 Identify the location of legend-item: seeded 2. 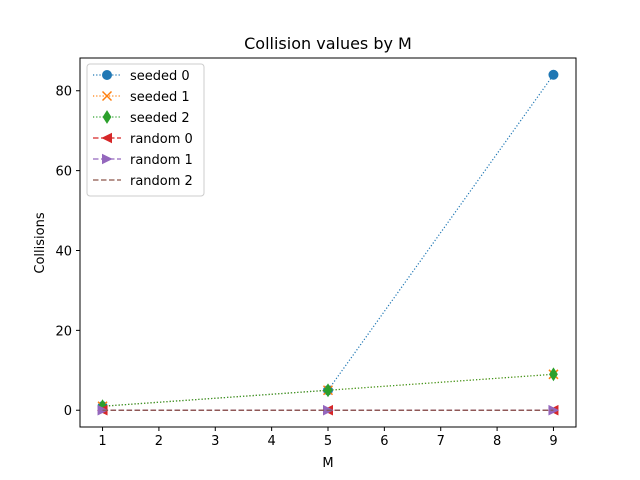
(141, 118).